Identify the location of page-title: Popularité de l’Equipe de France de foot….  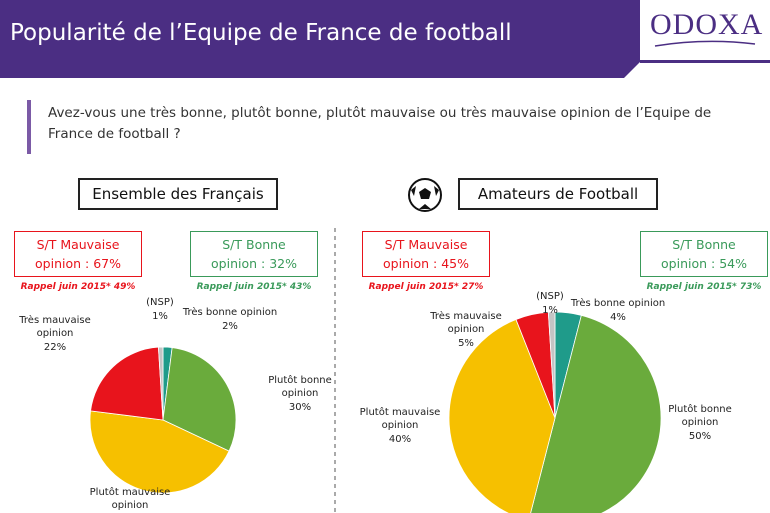
(261, 33).